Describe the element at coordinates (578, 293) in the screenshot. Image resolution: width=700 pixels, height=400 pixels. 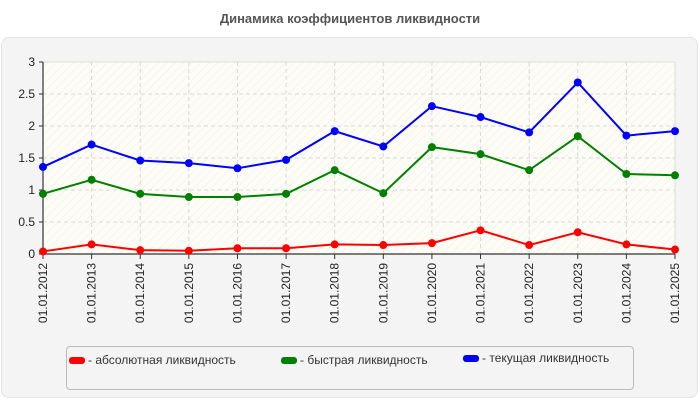
I see `x-tick-label: 01.01.2023` at that location.